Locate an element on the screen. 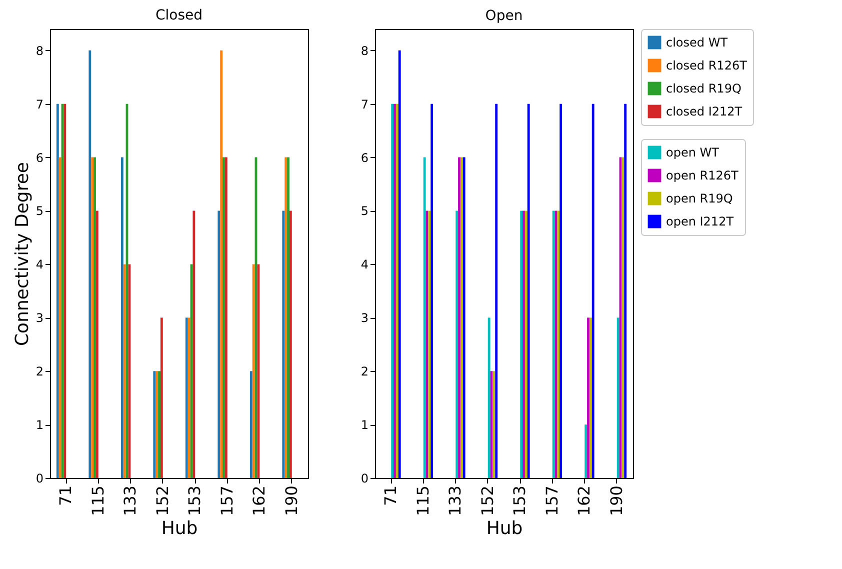  legend-label: closed I212T is located at coordinates (704, 111).